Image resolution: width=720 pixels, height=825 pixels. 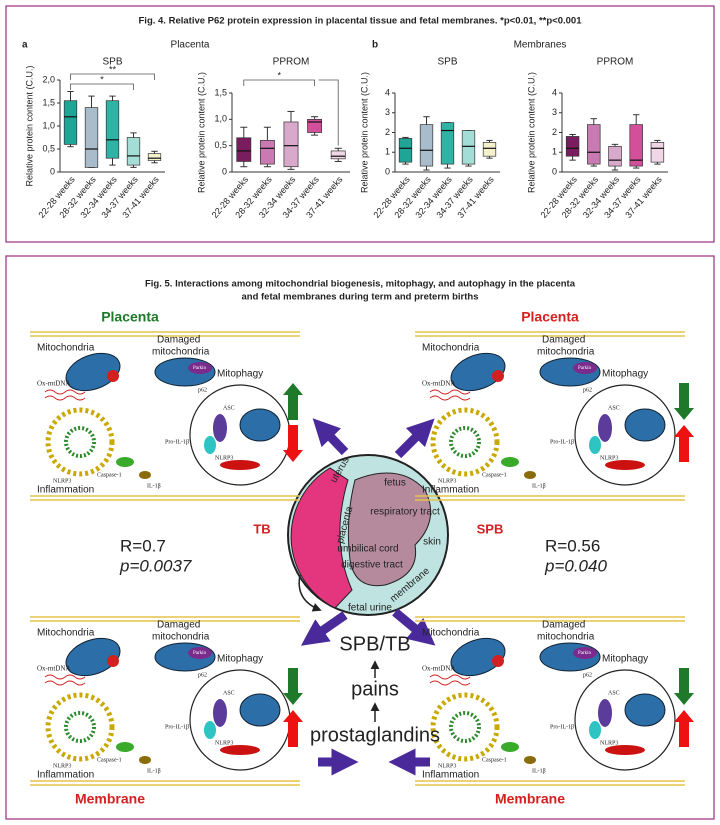 What do you see at coordinates (293, 401) in the screenshot?
I see `regulation-arrow-green` at bounding box center [293, 401].